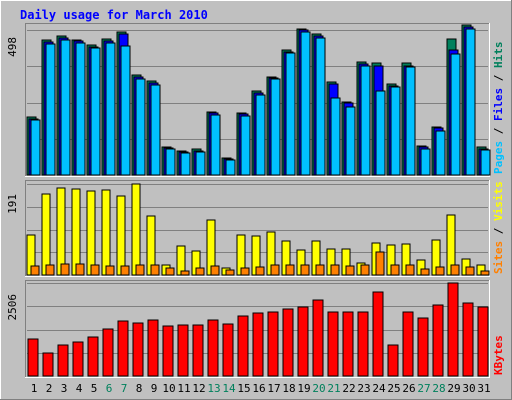  Describe the element at coordinates (168, 388) in the screenshot. I see `day-label-10: 10` at that location.